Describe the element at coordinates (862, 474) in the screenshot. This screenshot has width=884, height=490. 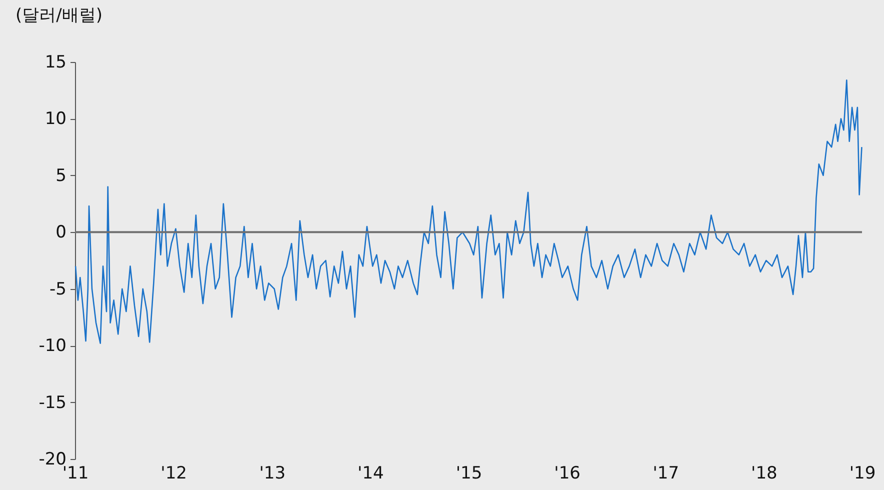
I see `x-tick-label: '19` at that location.